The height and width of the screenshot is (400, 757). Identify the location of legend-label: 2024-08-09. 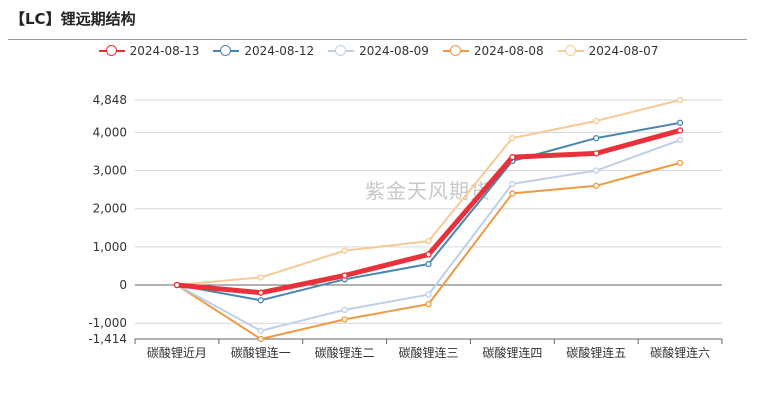
(394, 51).